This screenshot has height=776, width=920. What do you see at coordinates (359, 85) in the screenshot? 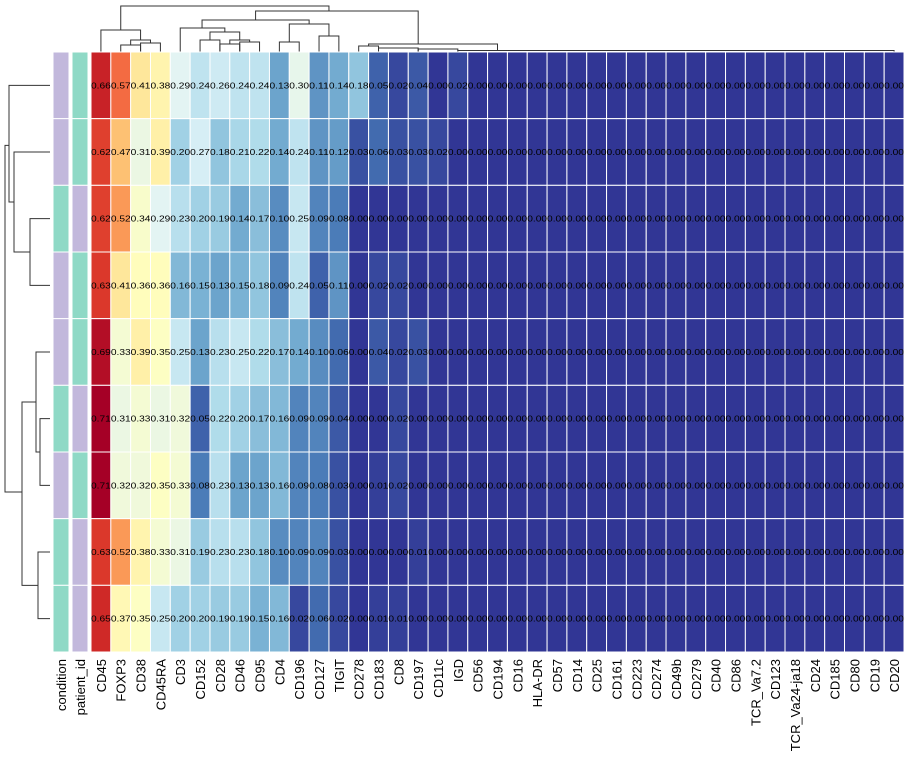
I see `cell-value-label: 0.18` at bounding box center [359, 85].